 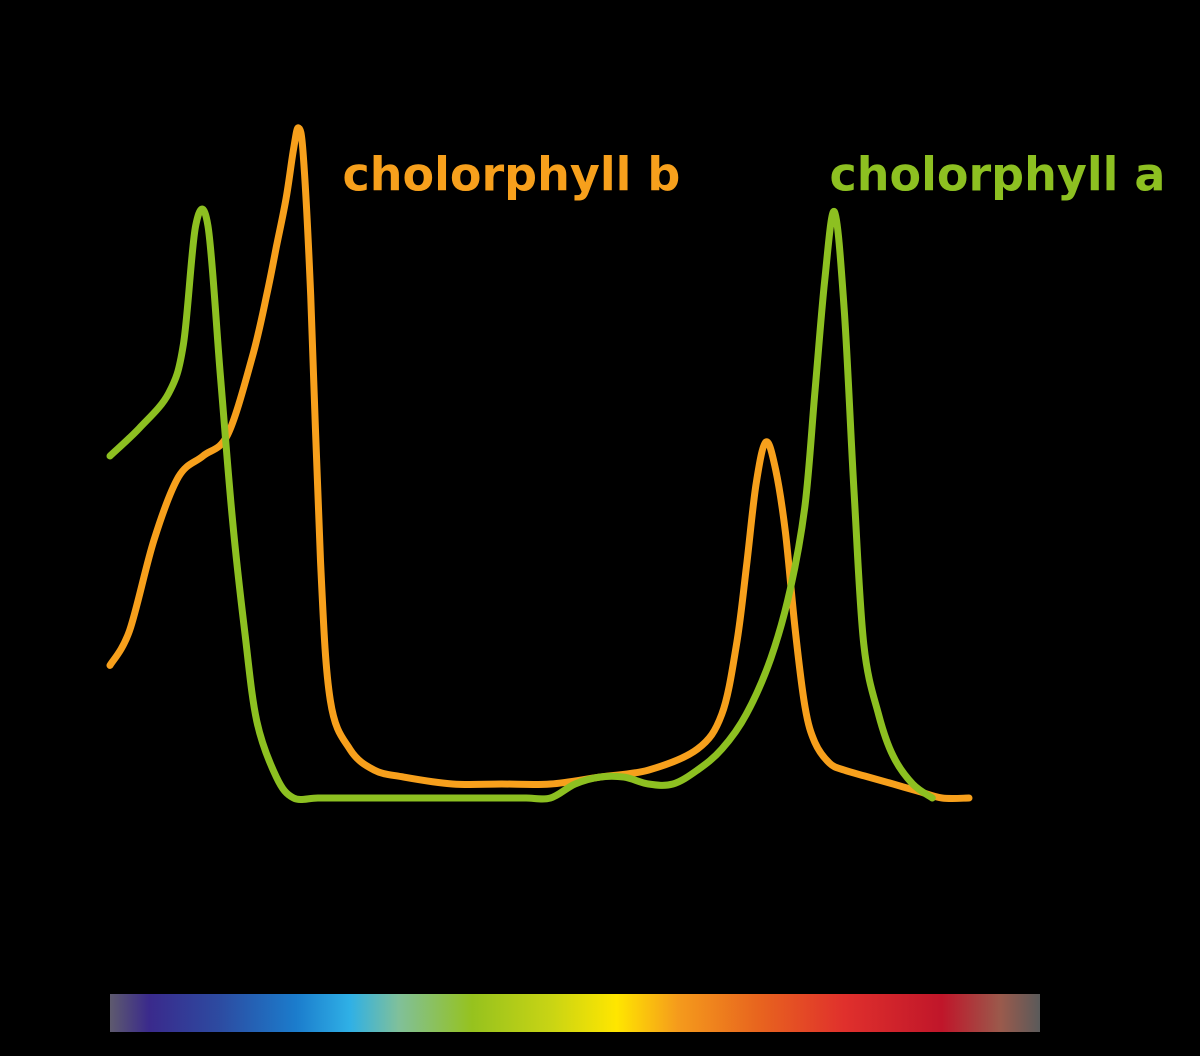 I want to click on series-label-cholorphyll-b: cholorphyll b, so click(x=512, y=175).